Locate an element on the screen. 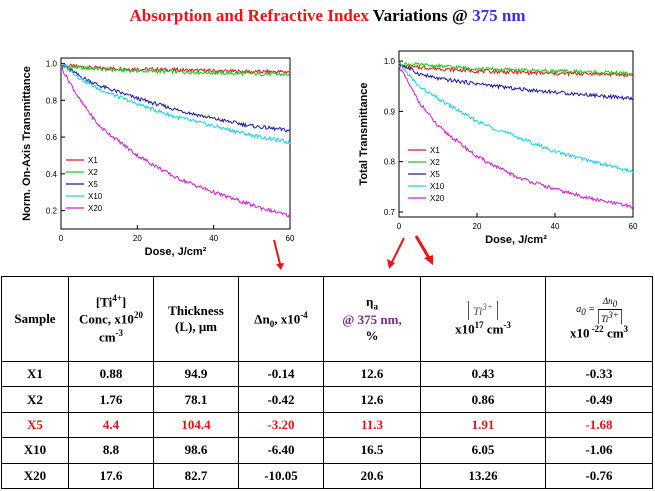 The width and height of the screenshot is (655, 491). header-delta-n: Δn0, x10-4 is located at coordinates (281, 319).